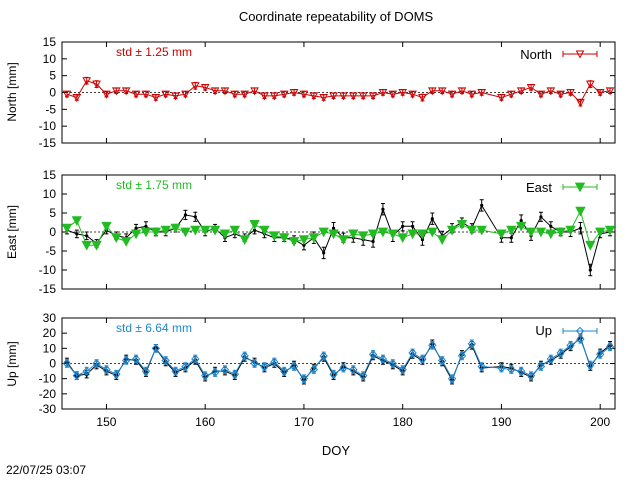 This screenshot has height=480, width=640. Describe the element at coordinates (536, 54) in the screenshot. I see `north-legend-label: North` at that location.